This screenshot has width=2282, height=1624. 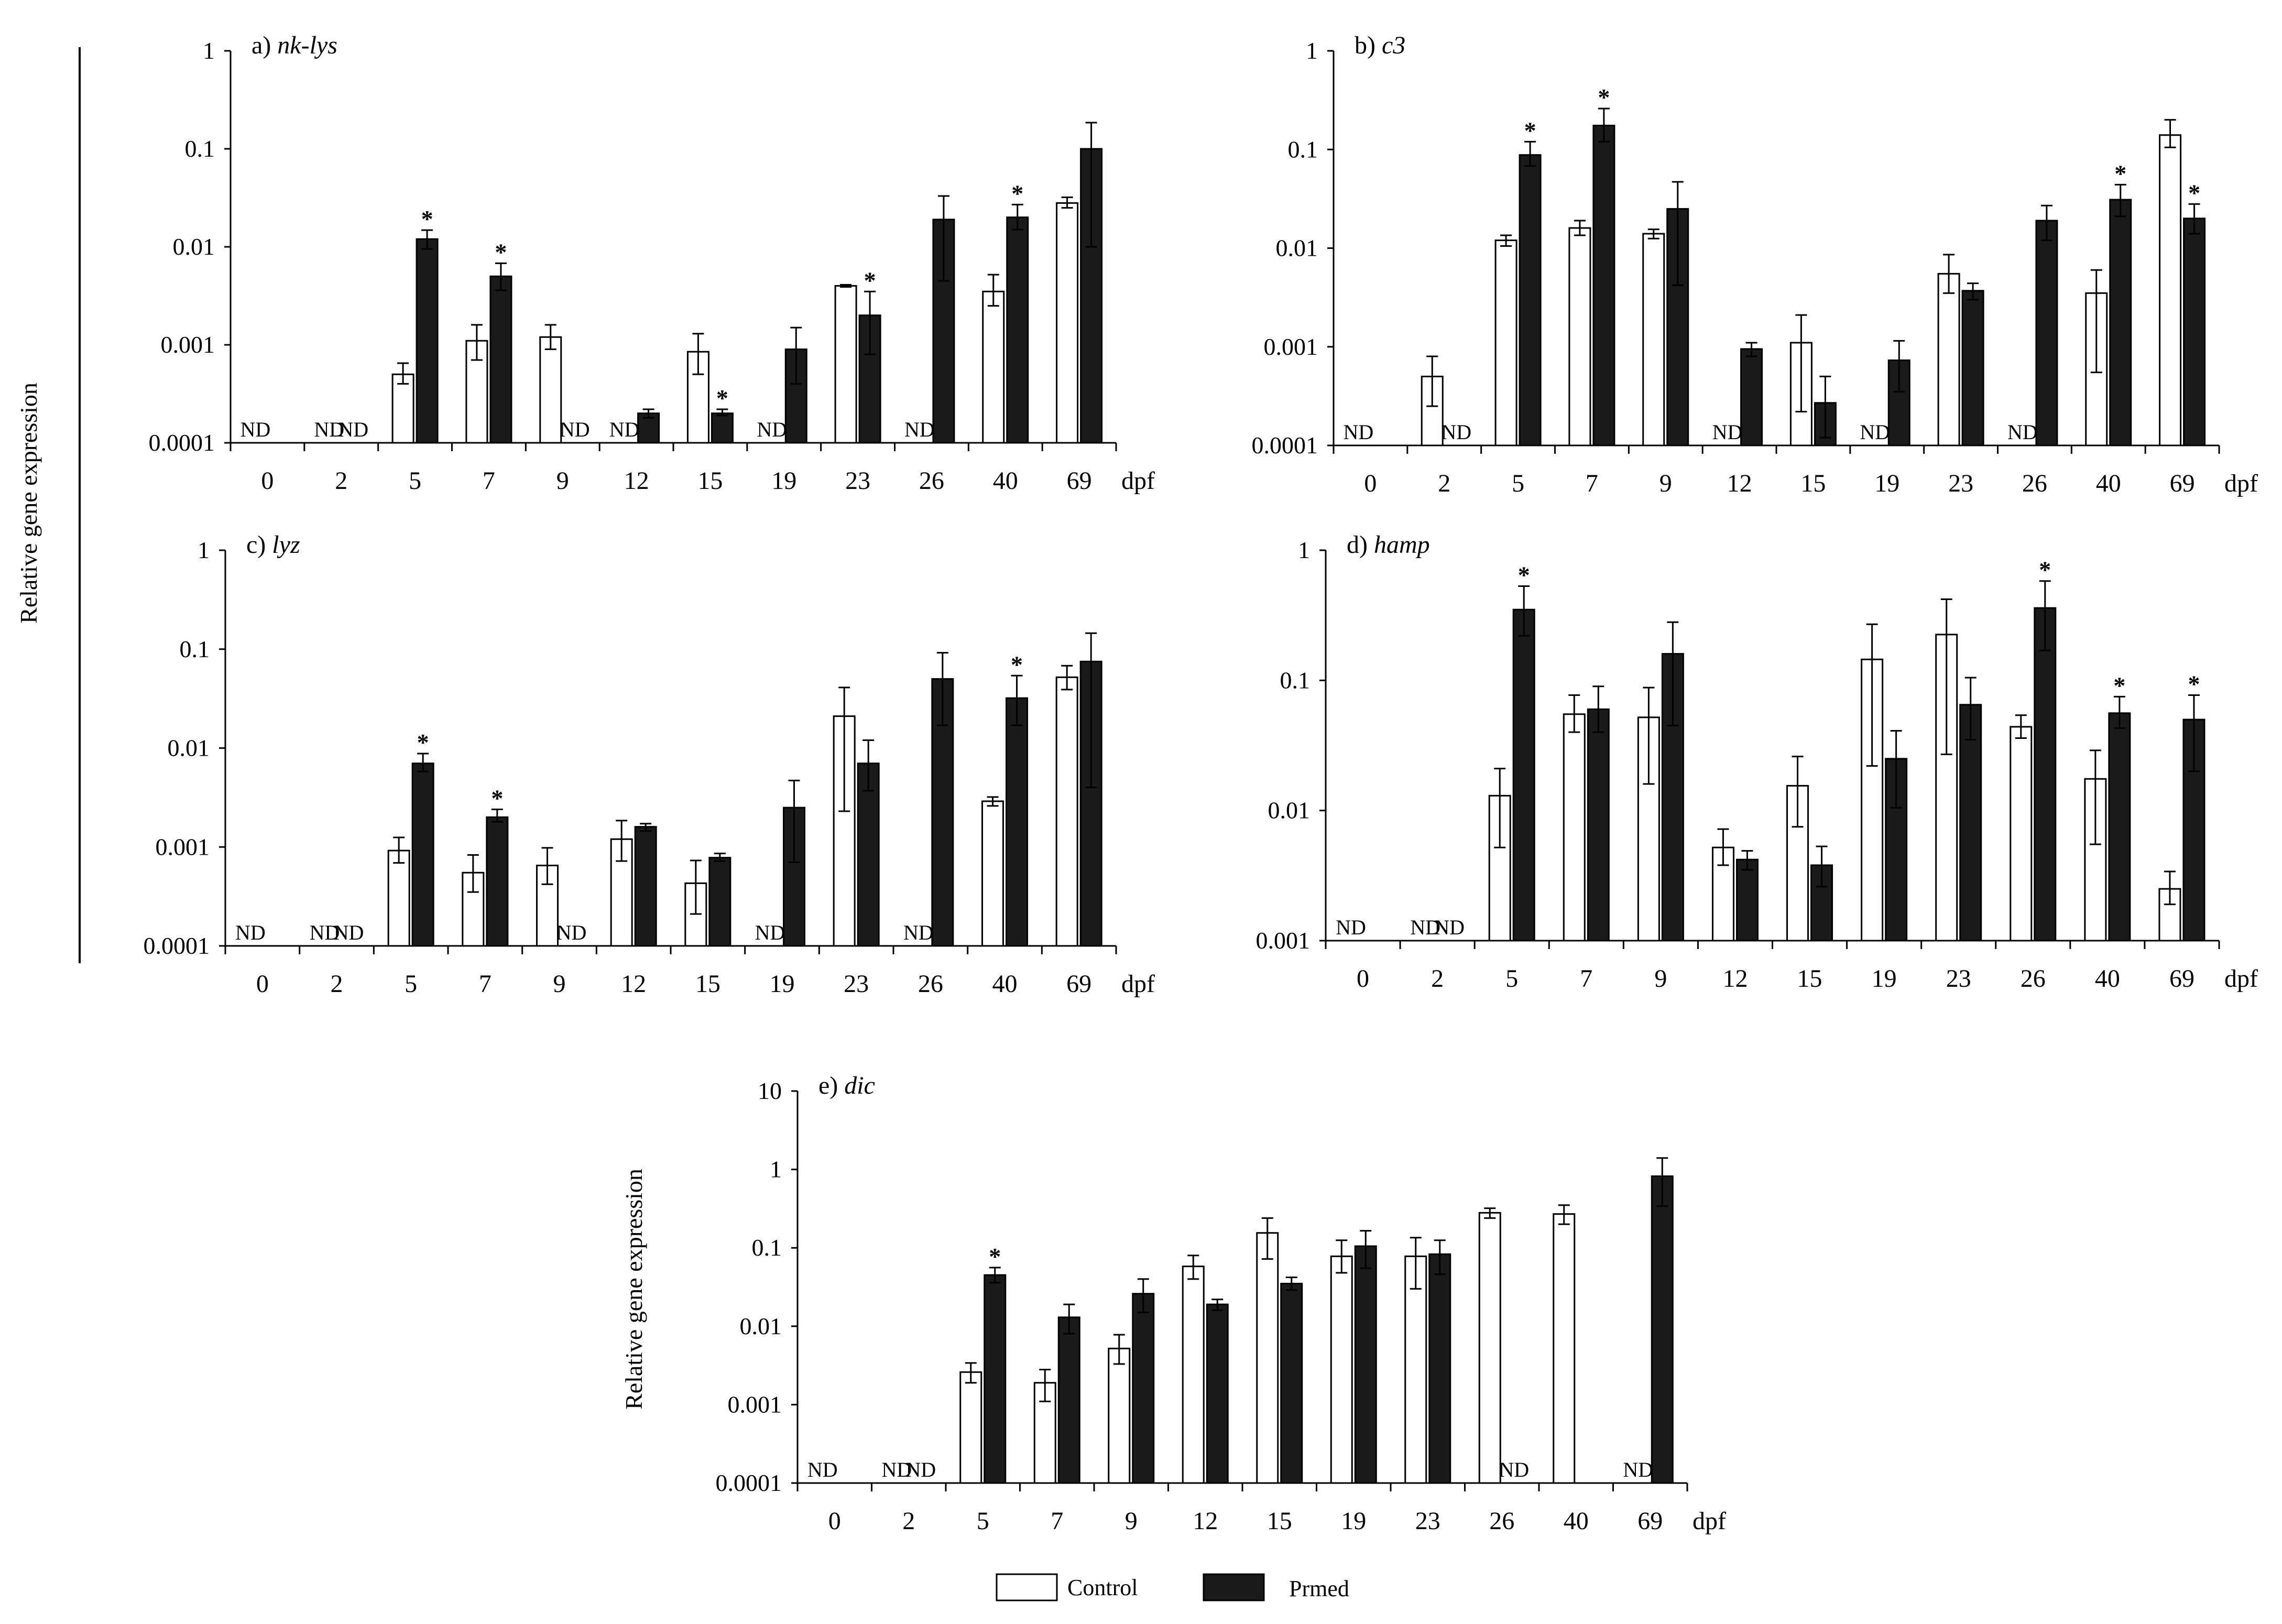 What do you see at coordinates (1234, 1587) in the screenshot?
I see `legend-swatch-prmed` at bounding box center [1234, 1587].